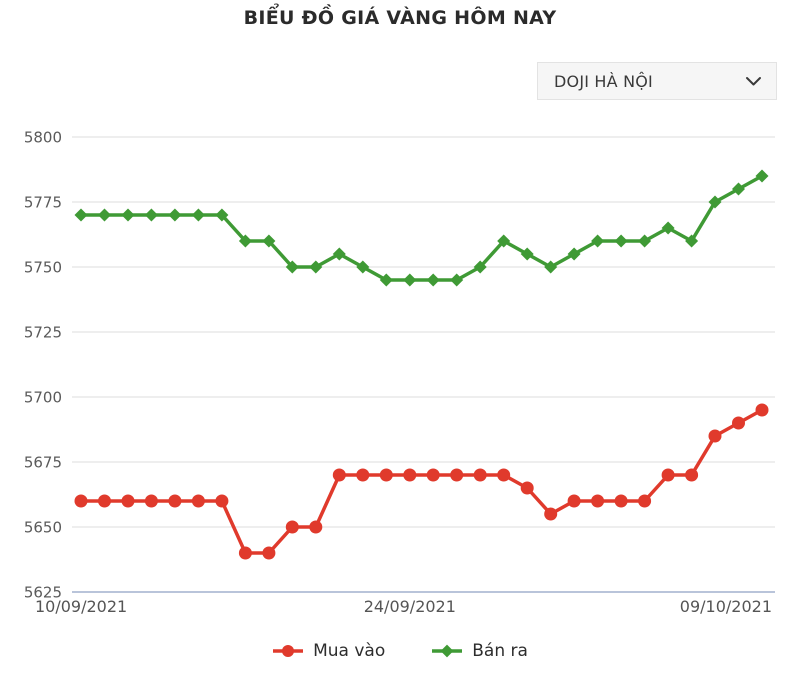 The height and width of the screenshot is (674, 800). I want to click on legend-item-sell: Bán ra, so click(479, 651).